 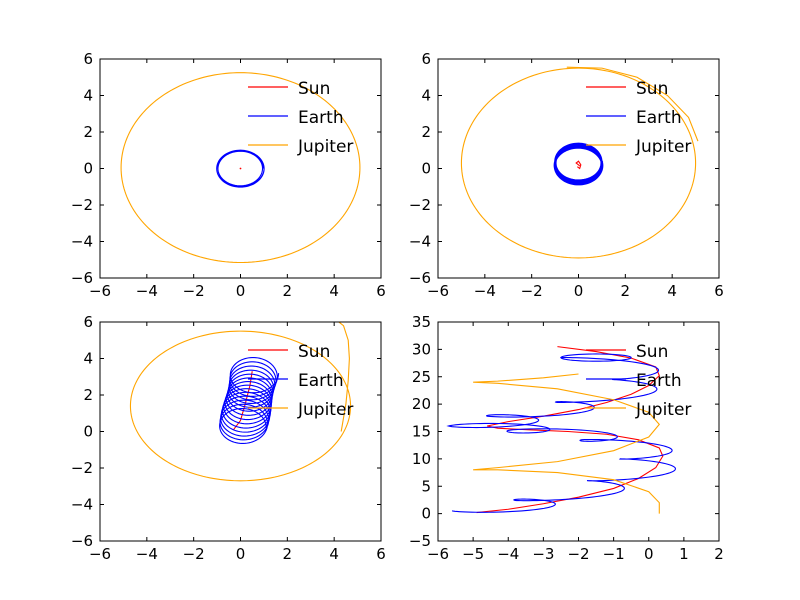 I want to click on y-tick-label: 10, so click(x=421, y=459).